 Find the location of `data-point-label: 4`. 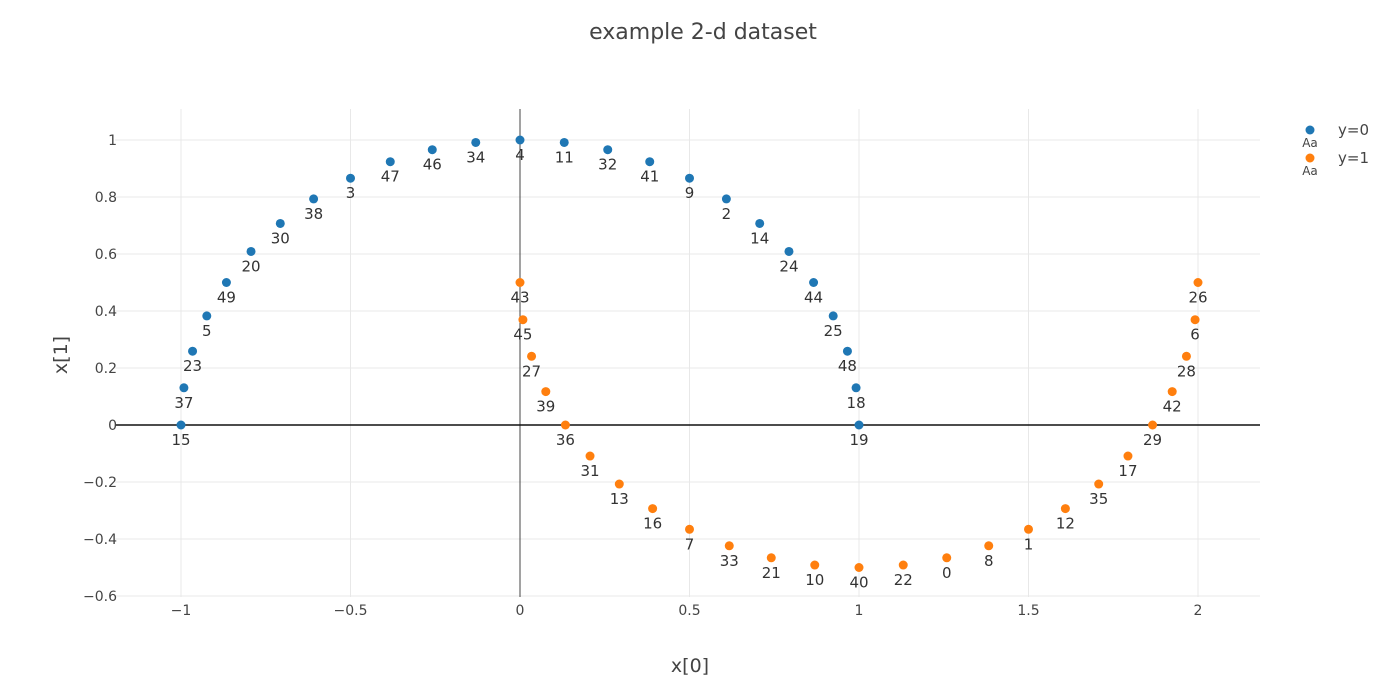

data-point-label: 4 is located at coordinates (520, 155).